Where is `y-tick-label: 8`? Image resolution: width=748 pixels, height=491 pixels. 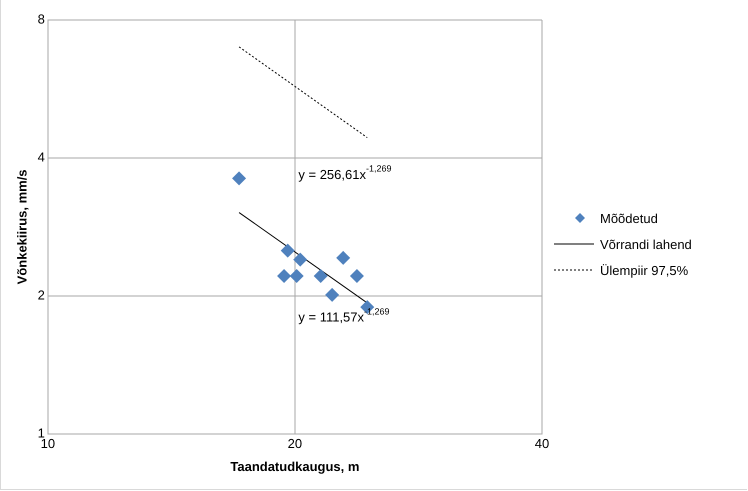
y-tick-label: 8 is located at coordinates (41, 19).